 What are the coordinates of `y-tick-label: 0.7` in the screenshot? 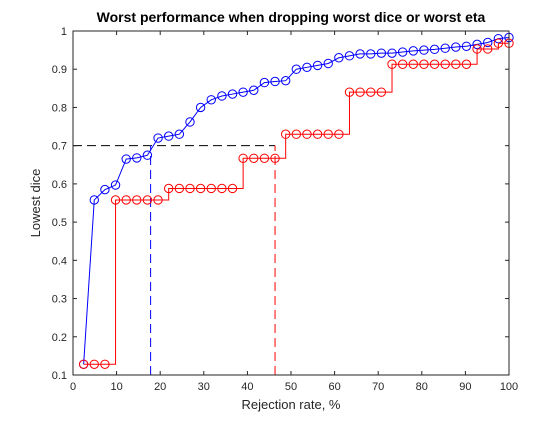 It's located at (59, 147).